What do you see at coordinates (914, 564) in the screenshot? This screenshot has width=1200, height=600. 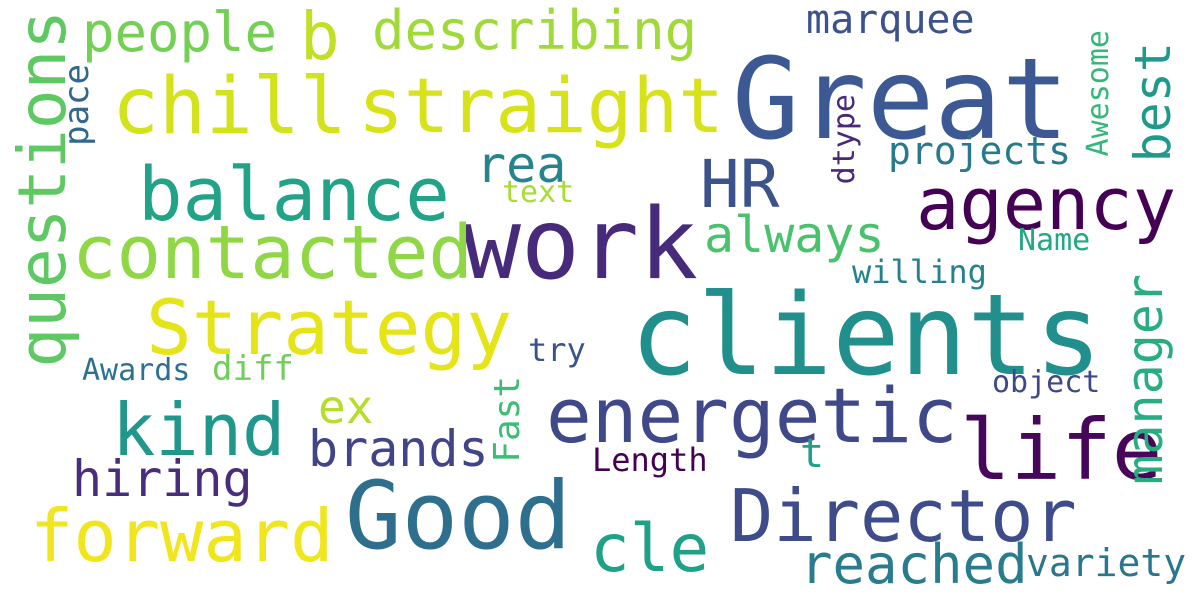 I see `word-reached: reached` at bounding box center [914, 564].